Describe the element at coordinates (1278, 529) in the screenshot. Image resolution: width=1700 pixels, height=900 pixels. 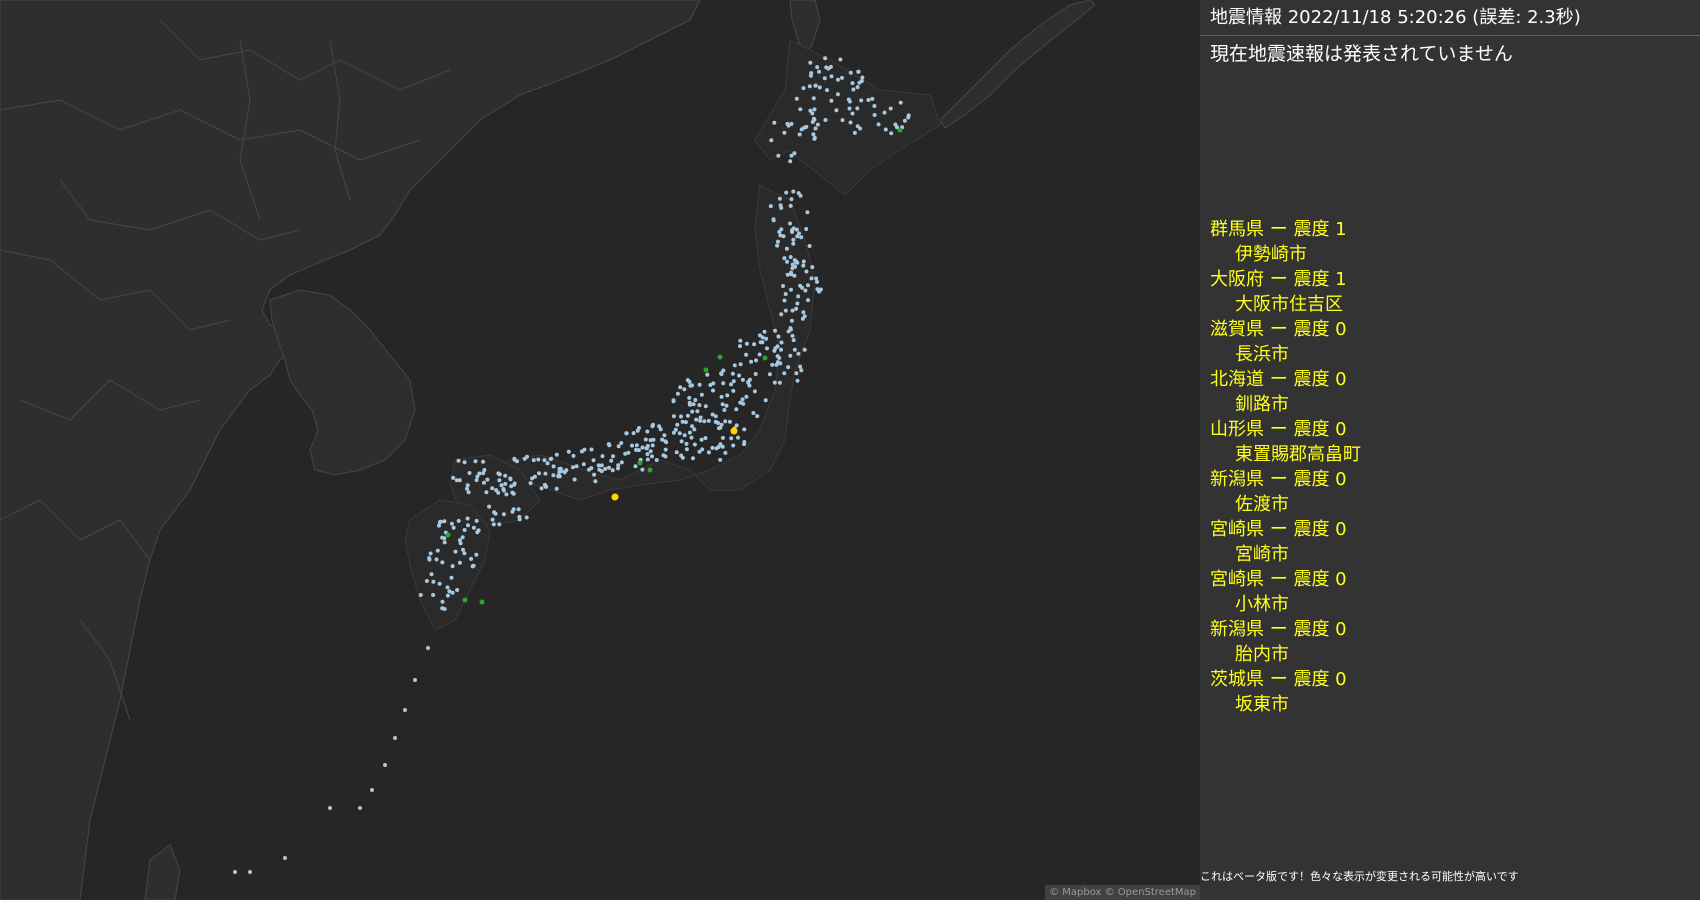
I see `observation-prefecture-intensity: 宮崎県 ー 震度 0` at that location.